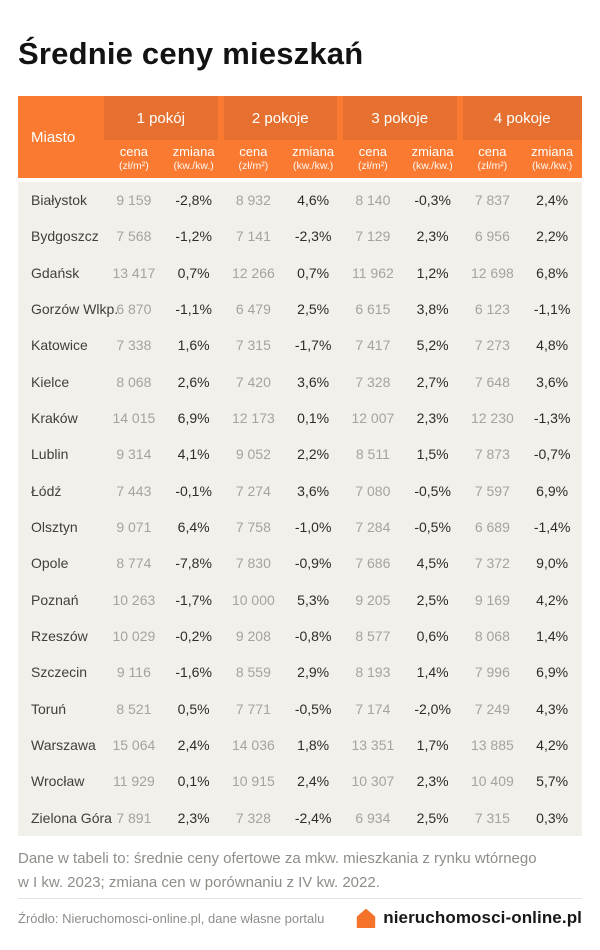  What do you see at coordinates (59, 345) in the screenshot?
I see `city-cell: Katowice` at bounding box center [59, 345].